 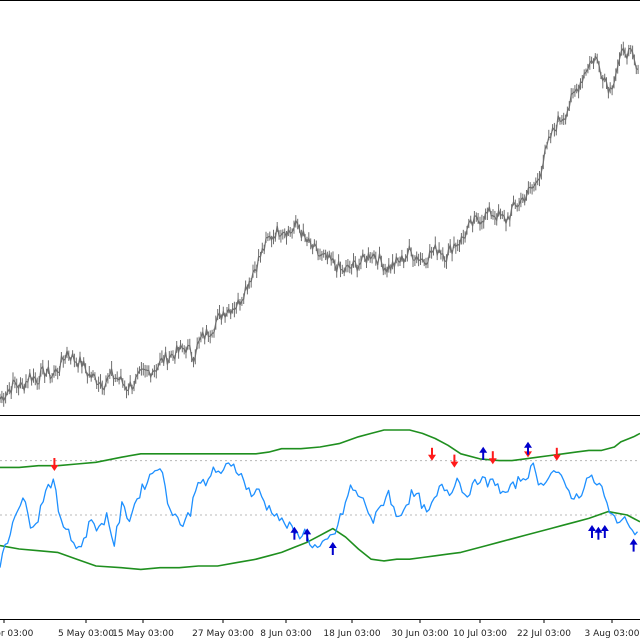 I want to click on x-tick-label: 3 Aug 03:00, so click(x=612, y=634).